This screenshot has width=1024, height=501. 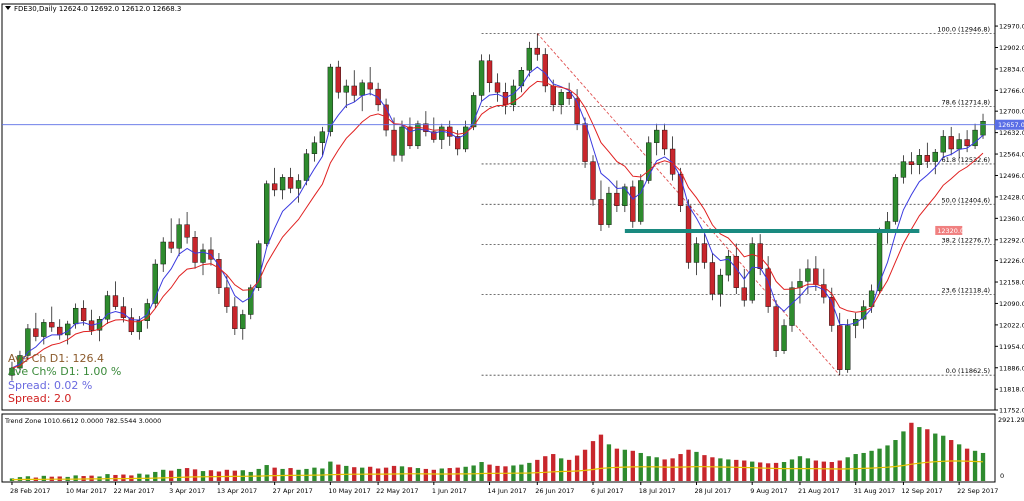 I want to click on x-tick-label: 13 Apr 2017, so click(x=237, y=491).